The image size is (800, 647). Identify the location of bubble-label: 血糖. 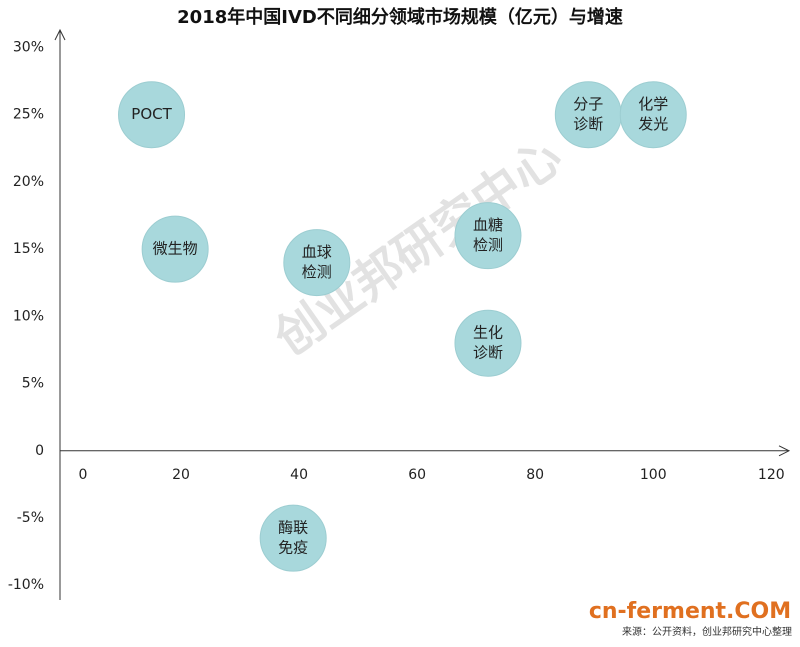
(488, 225).